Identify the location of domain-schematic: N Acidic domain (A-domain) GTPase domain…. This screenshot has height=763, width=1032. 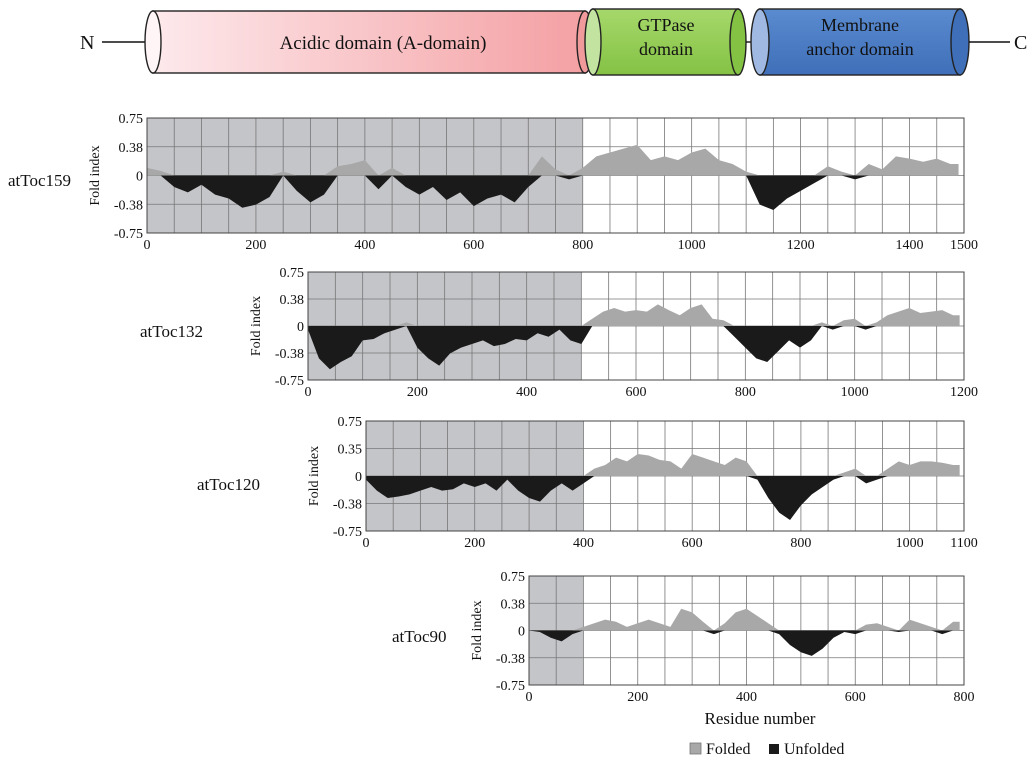
(553, 42).